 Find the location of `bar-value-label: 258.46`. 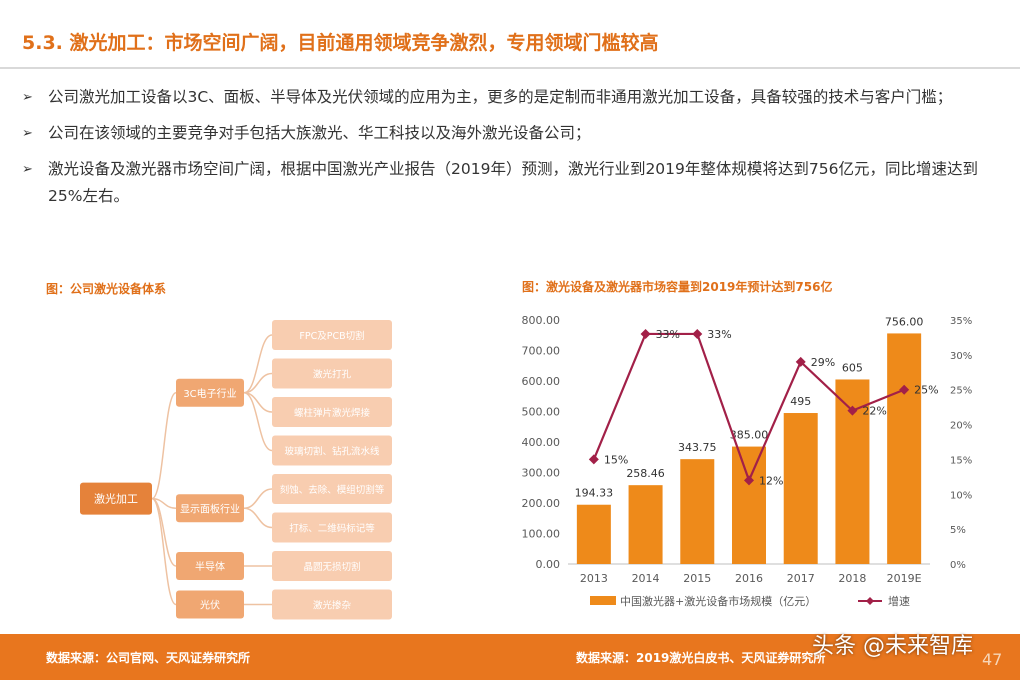

bar-value-label: 258.46 is located at coordinates (645, 473).